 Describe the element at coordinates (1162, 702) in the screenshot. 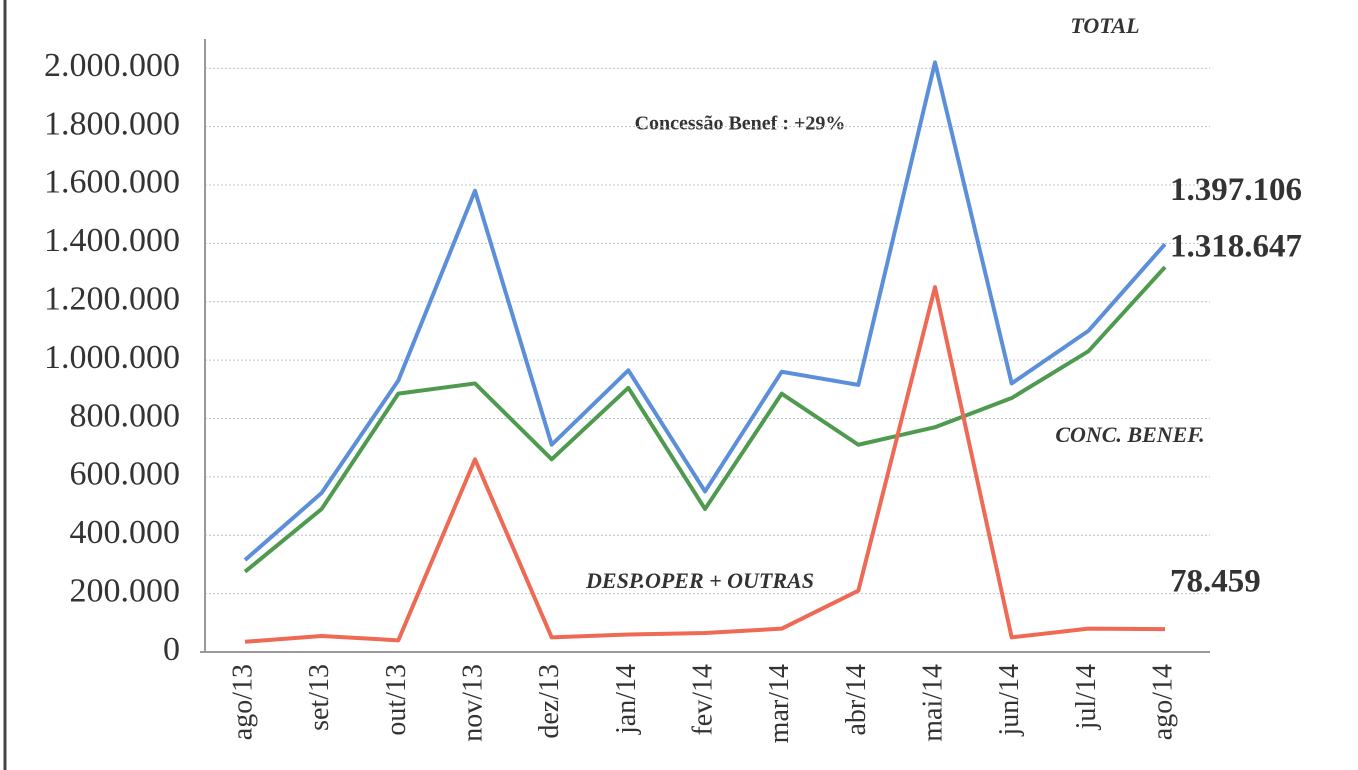

I see `x-tick-label: ago/14` at that location.